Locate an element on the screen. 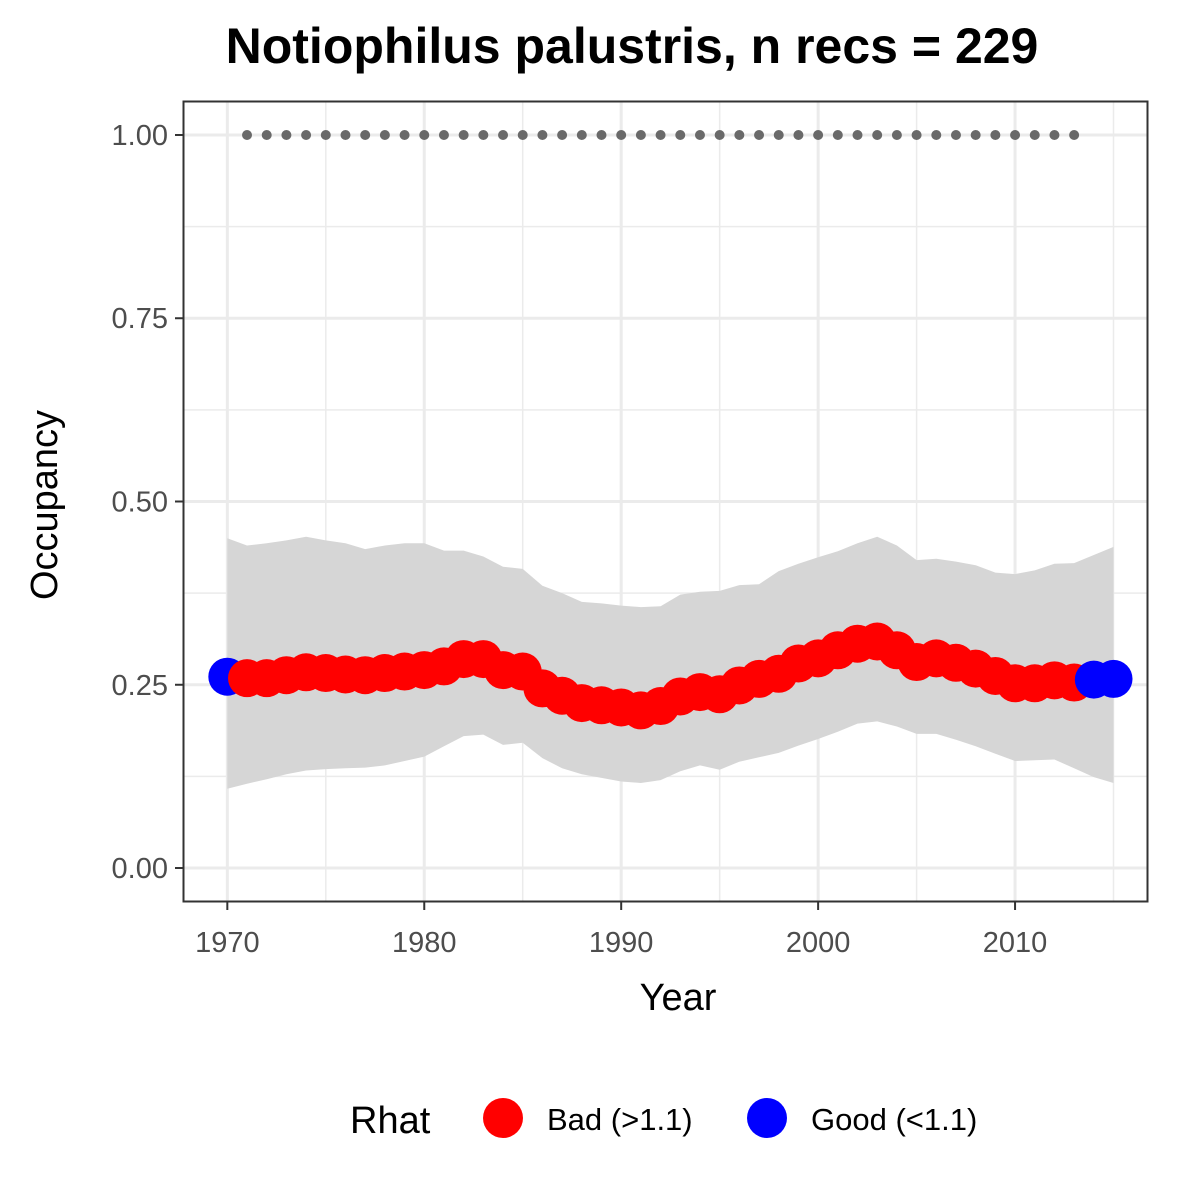  x-tick-label: 1980 is located at coordinates (424, 943).